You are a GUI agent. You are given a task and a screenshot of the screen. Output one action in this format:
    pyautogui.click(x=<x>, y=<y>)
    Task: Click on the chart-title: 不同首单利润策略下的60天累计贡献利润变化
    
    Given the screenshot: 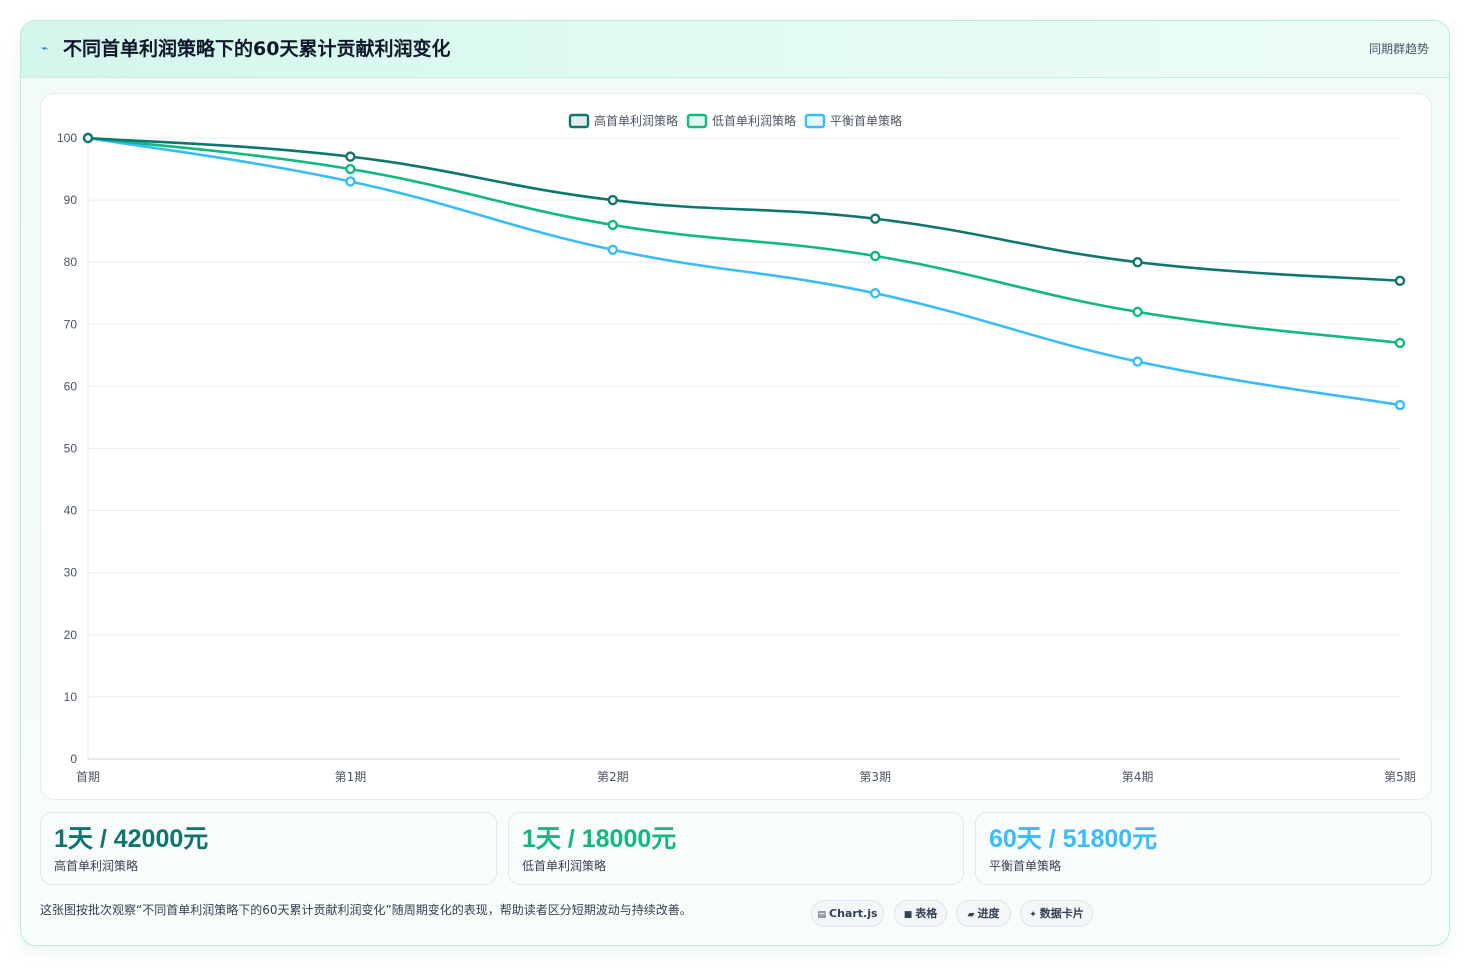 What is the action you would take?
    pyautogui.click(x=257, y=49)
    